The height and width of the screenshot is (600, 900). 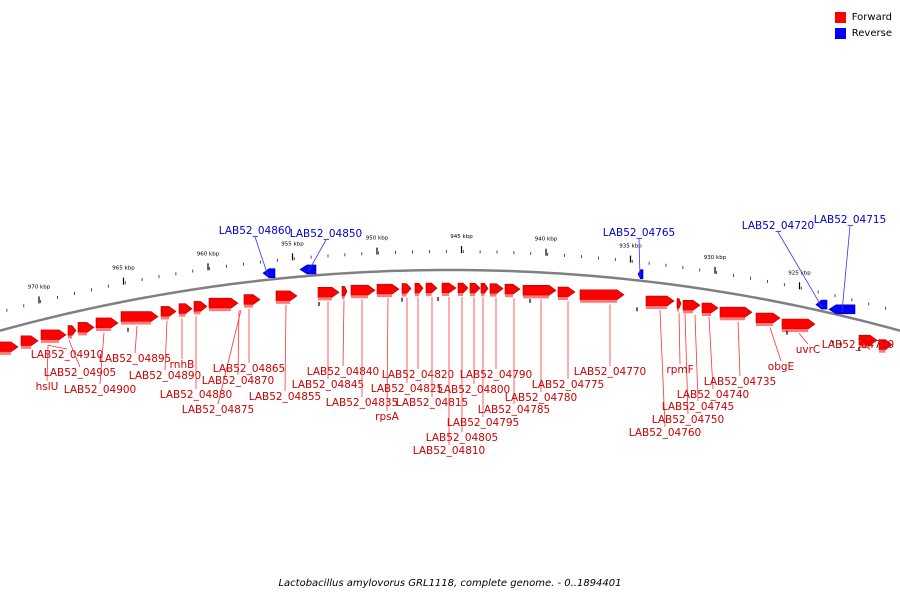 I want to click on gene-label: LAB52_04890, so click(x=165, y=376).